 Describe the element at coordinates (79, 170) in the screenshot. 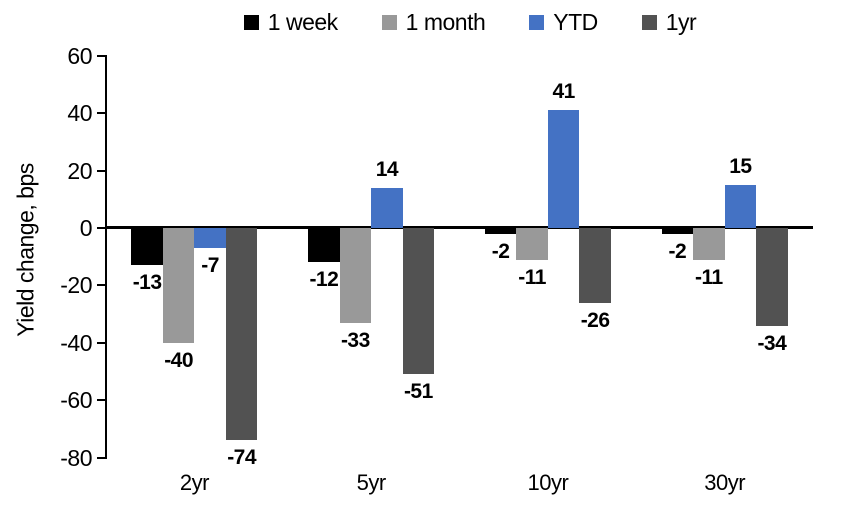

I see `y-tick-label: 20` at that location.